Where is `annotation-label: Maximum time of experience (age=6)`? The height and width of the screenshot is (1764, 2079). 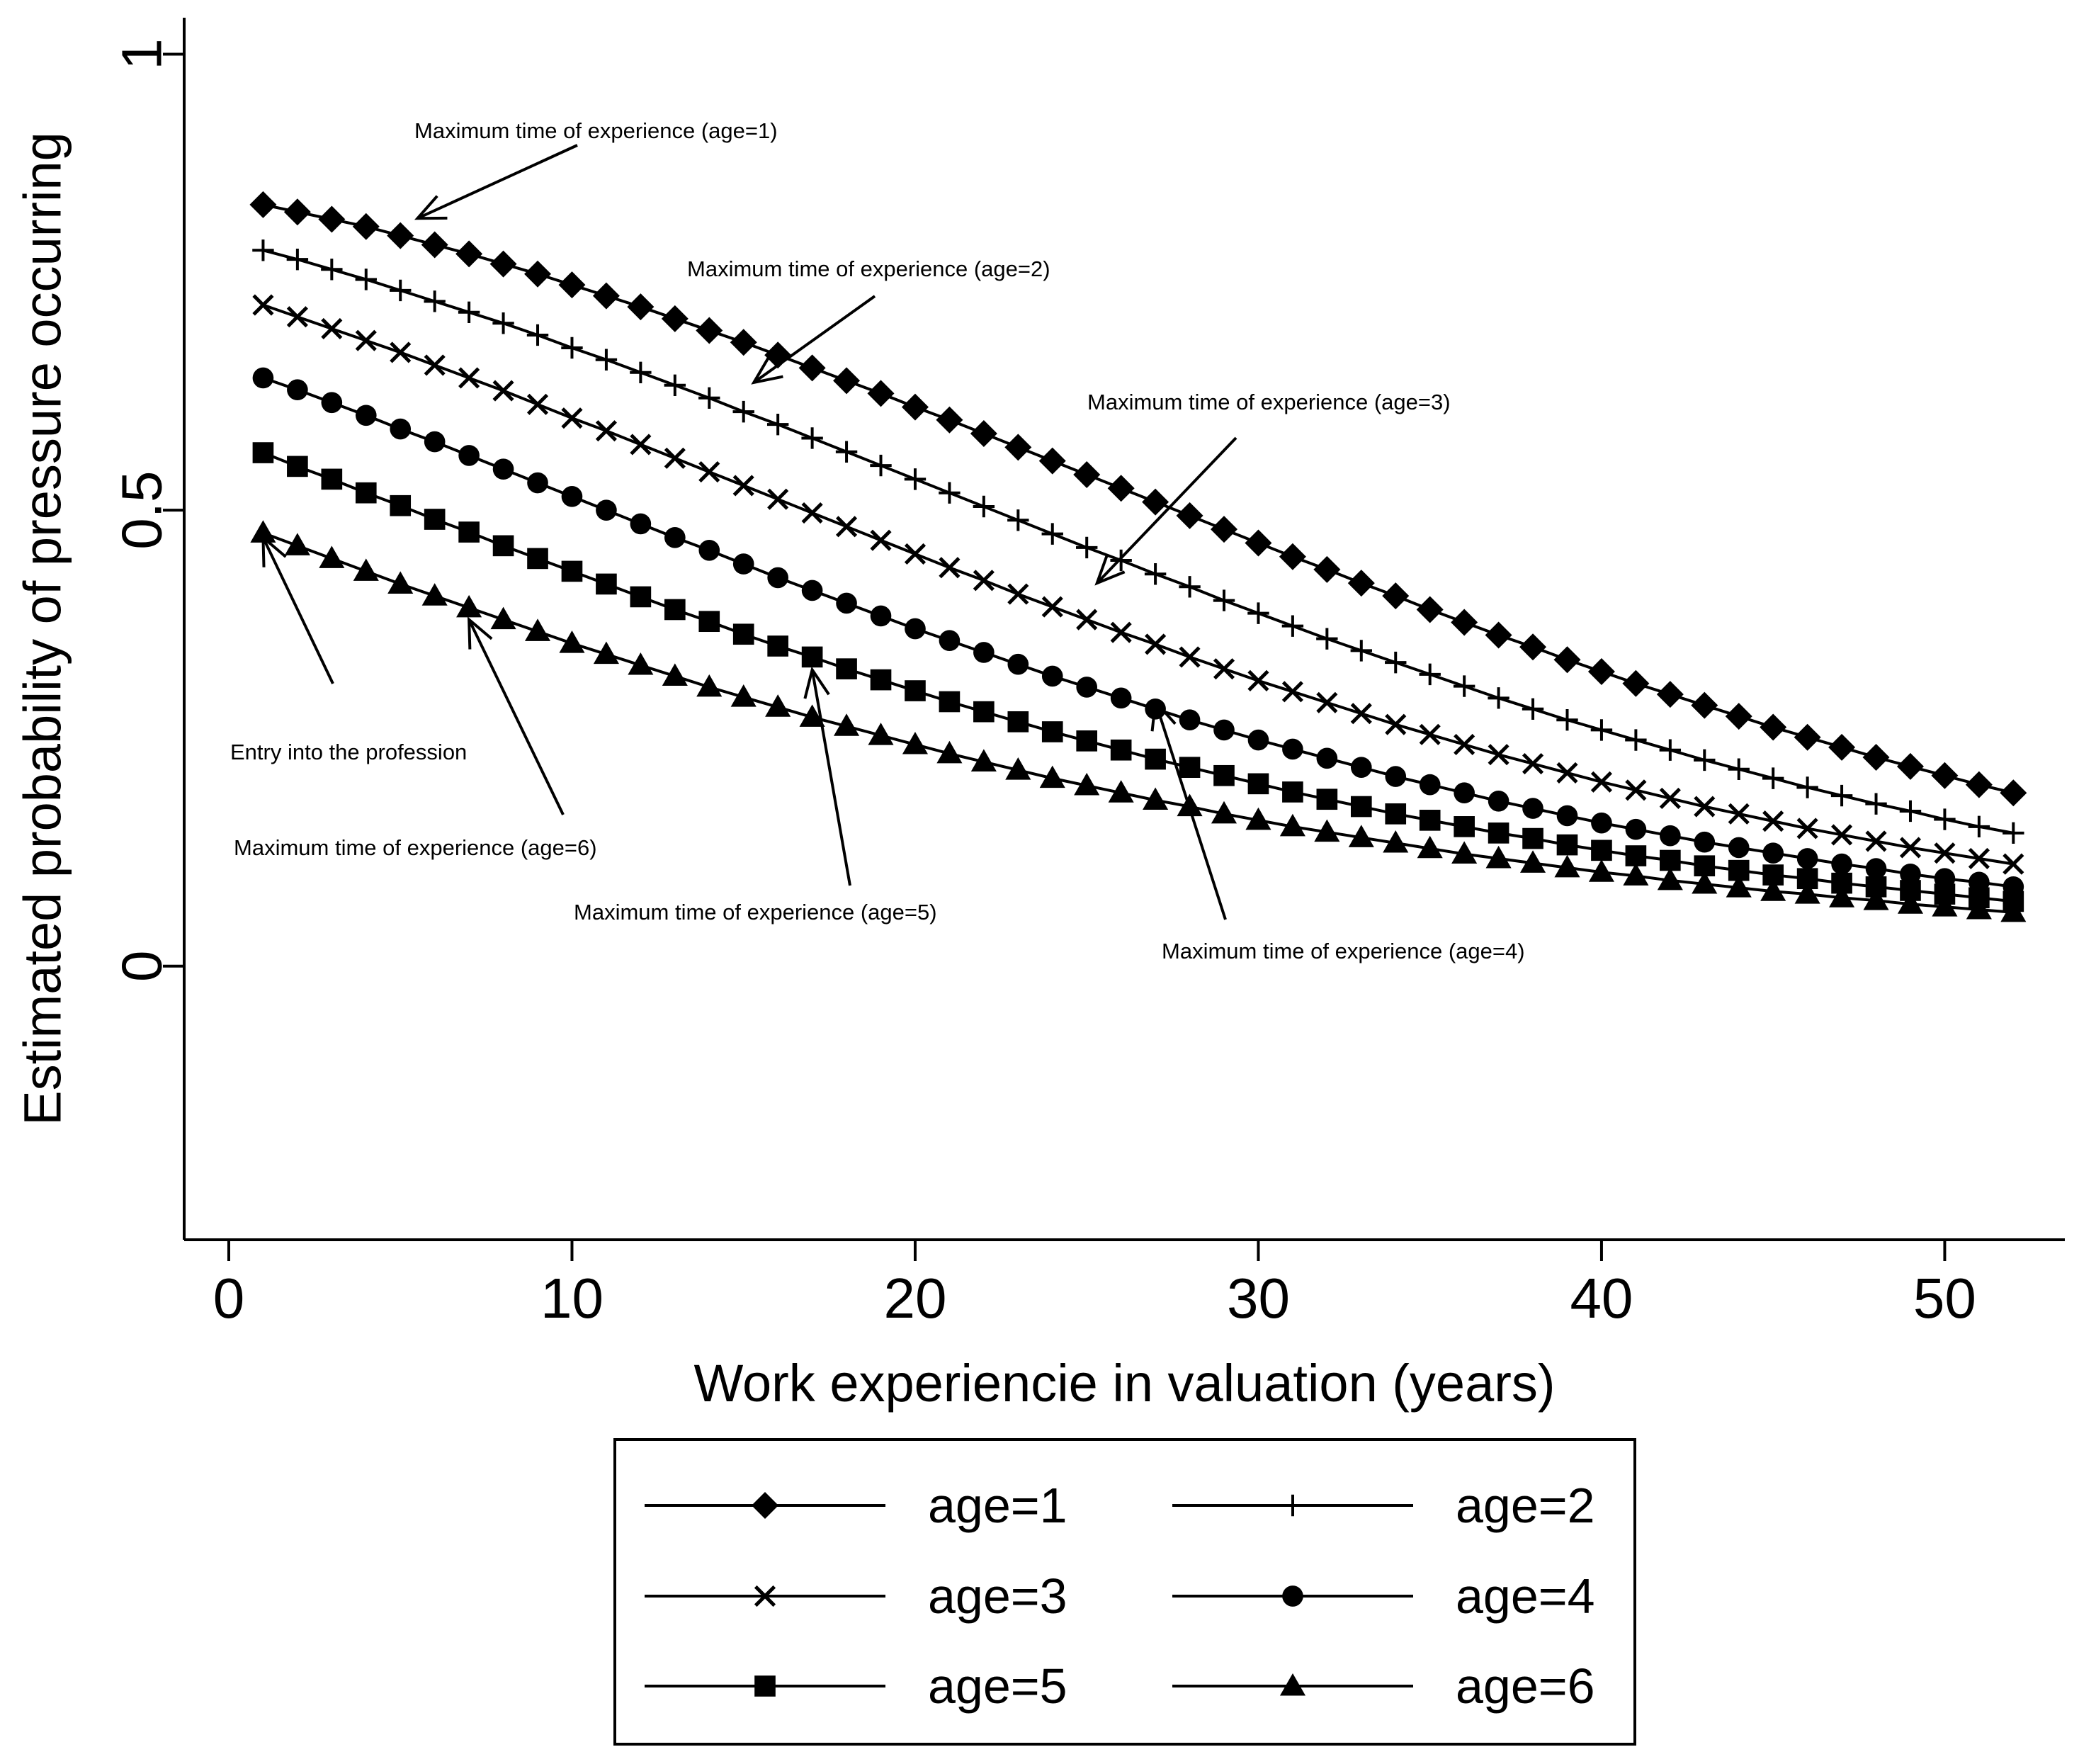
annotation-label: Maximum time of experience (age=6) is located at coordinates (416, 847).